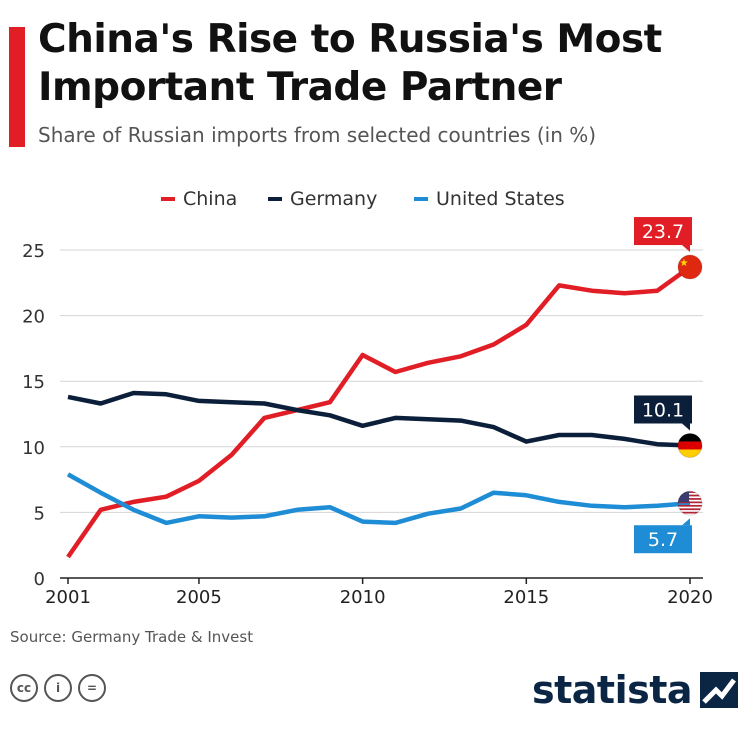 This screenshot has height=732, width=743. I want to click on flag-germany-icon, so click(690, 445).